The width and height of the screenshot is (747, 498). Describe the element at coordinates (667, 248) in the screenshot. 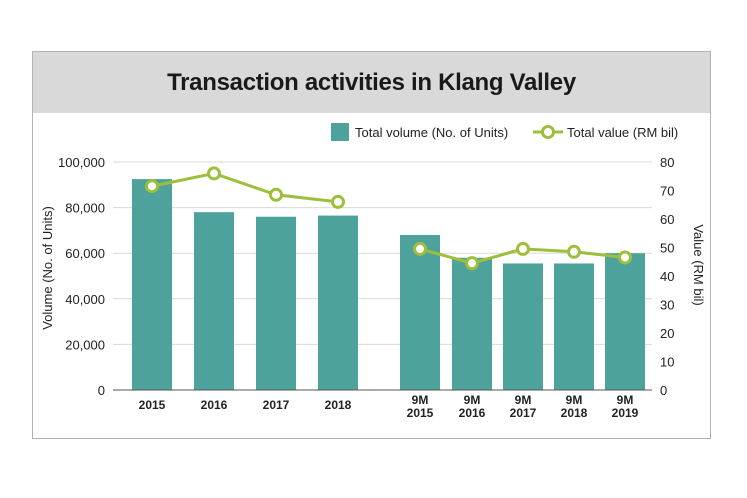

I see `y-tick-label-right: 50` at that location.